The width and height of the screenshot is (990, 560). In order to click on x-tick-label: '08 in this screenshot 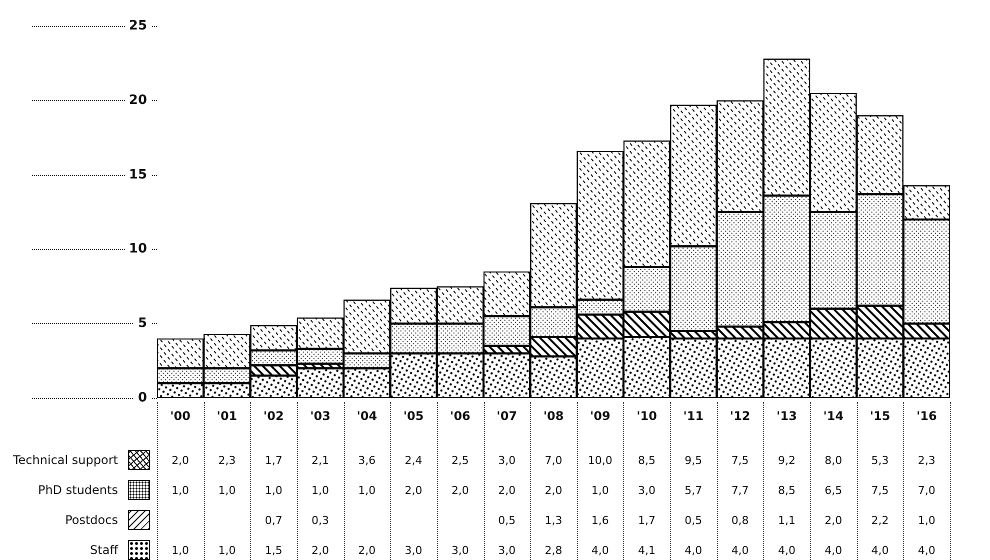, I will do `click(553, 416)`.